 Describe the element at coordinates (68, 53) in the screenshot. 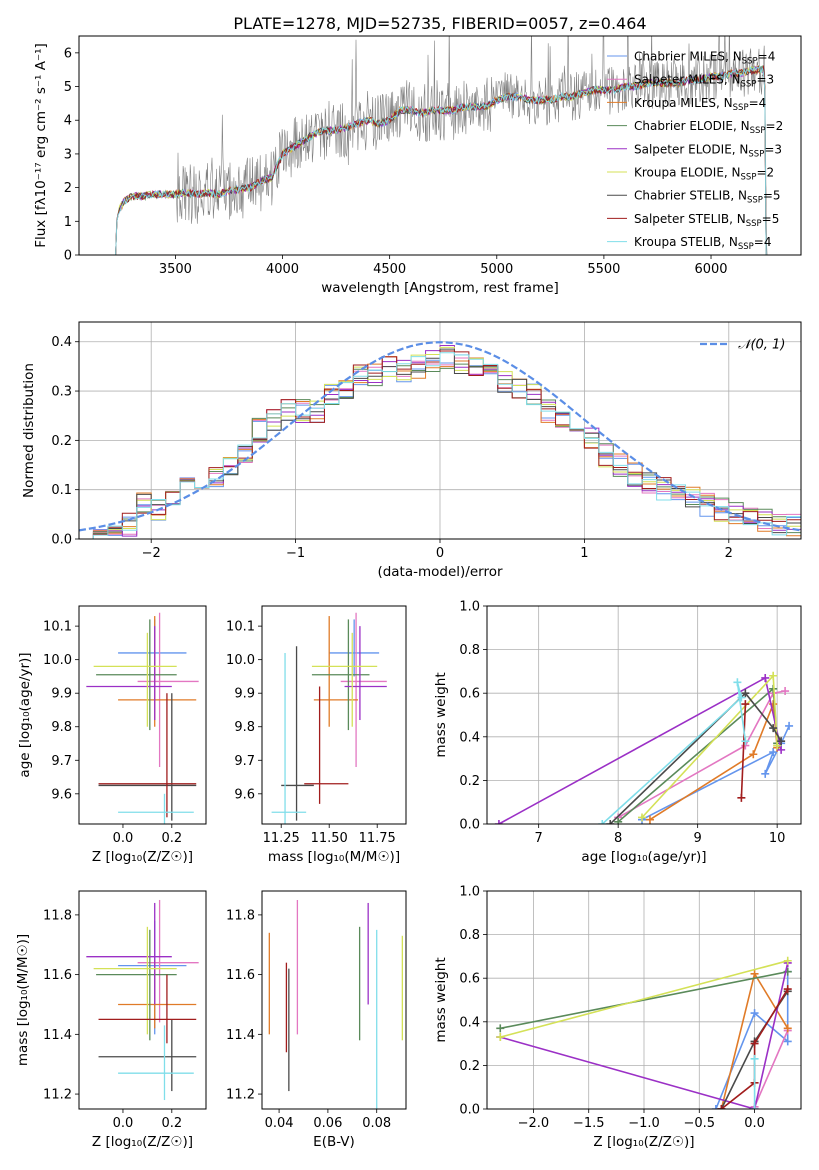

I see `y-tick-label: 6` at that location.